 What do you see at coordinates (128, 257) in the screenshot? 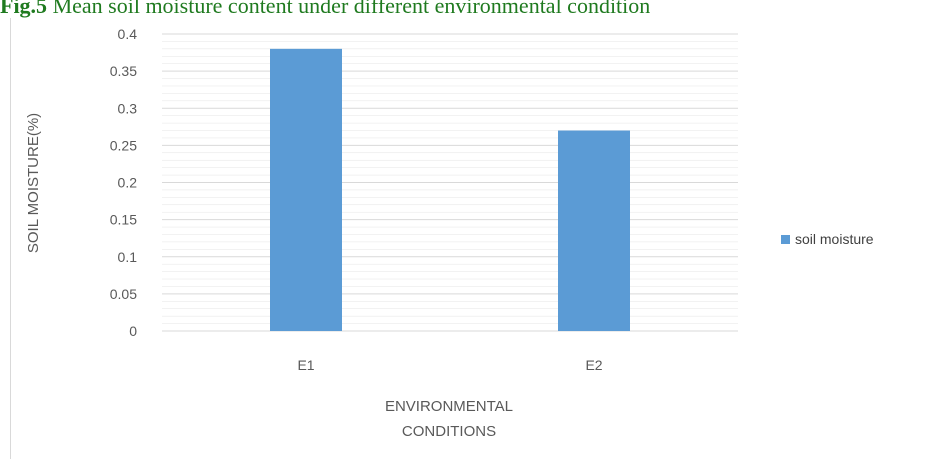
I see `y-tick-label: 0.1` at bounding box center [128, 257].